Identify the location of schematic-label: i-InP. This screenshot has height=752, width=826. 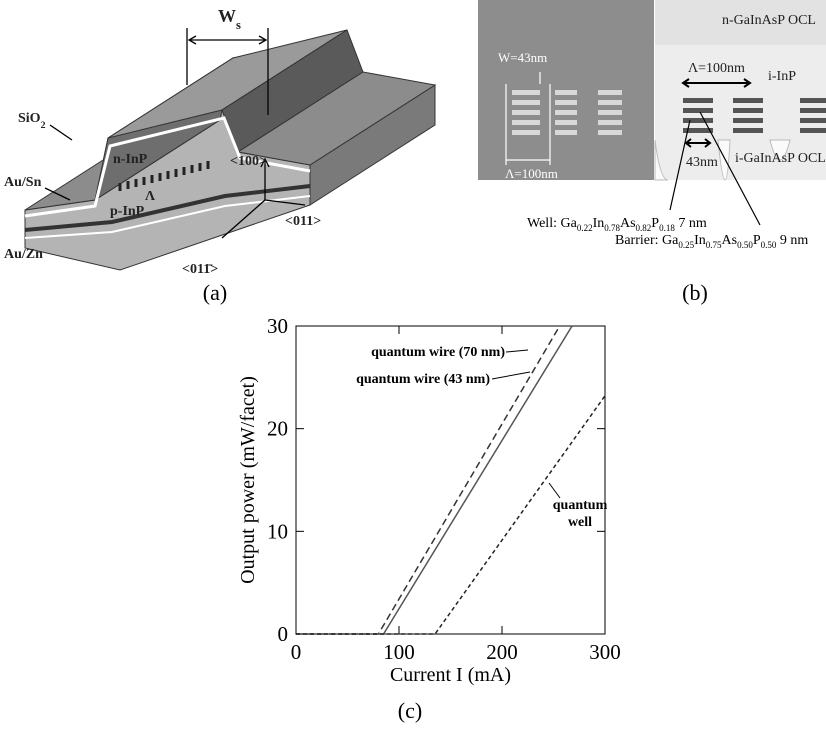
(782, 76).